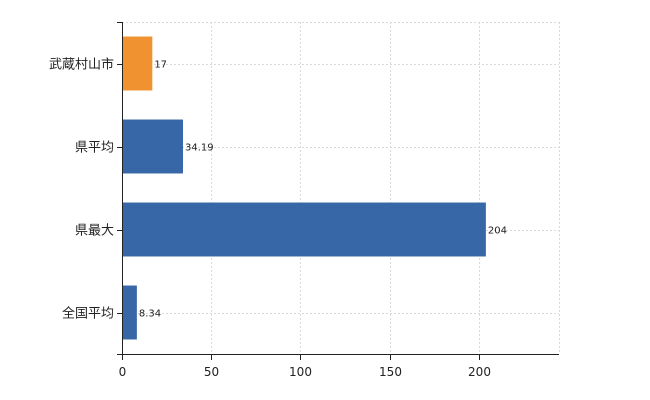 The height and width of the screenshot is (400, 650). Describe the element at coordinates (94, 148) in the screenshot. I see `y-category-label: 県平均` at that location.